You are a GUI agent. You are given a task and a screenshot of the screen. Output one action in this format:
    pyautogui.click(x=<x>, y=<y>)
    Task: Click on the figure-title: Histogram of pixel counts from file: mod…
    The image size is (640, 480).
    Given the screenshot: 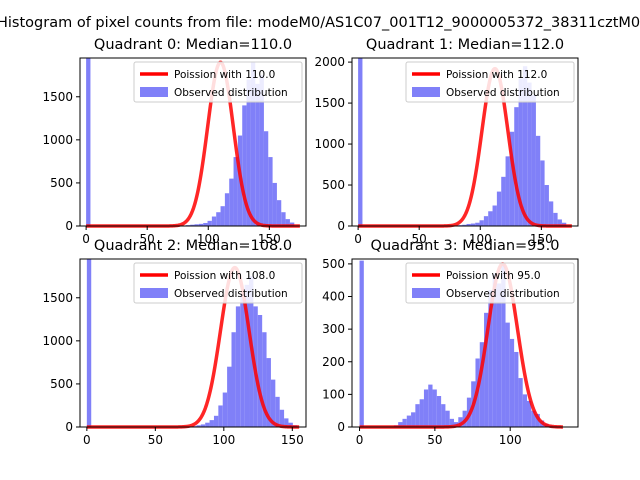 What is the action you would take?
    pyautogui.click(x=320, y=23)
    